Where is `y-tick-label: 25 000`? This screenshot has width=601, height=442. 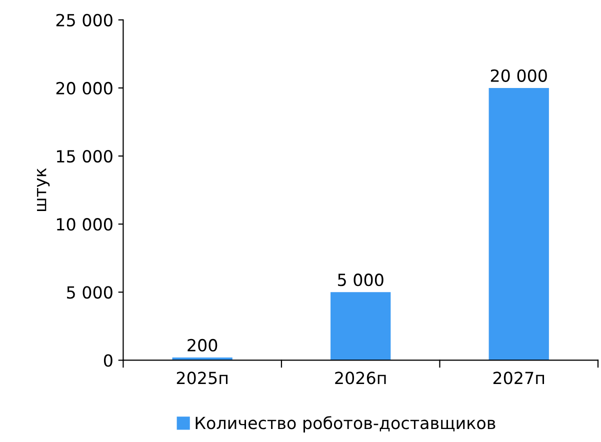
y-tick-label: 25 000 is located at coordinates (84, 20).